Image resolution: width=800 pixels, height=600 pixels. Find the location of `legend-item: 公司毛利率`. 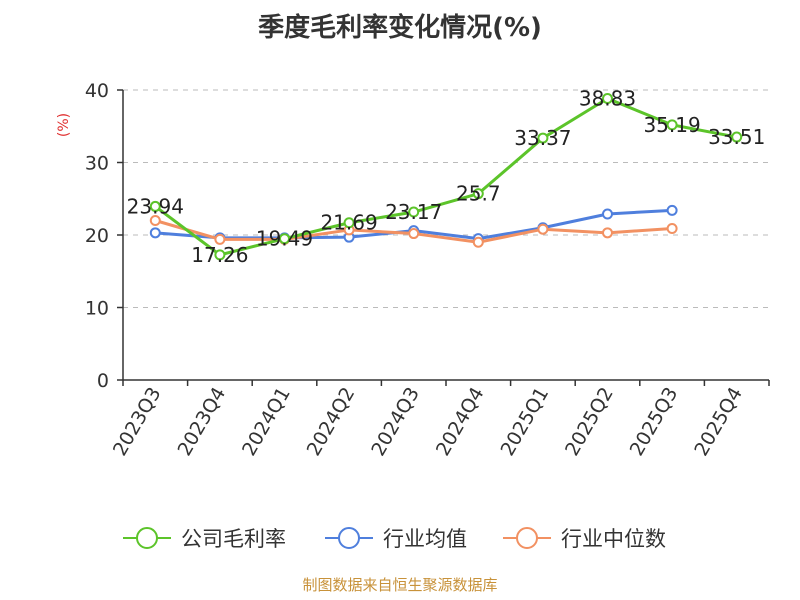

legend-item: 公司毛利率 is located at coordinates (204, 539).